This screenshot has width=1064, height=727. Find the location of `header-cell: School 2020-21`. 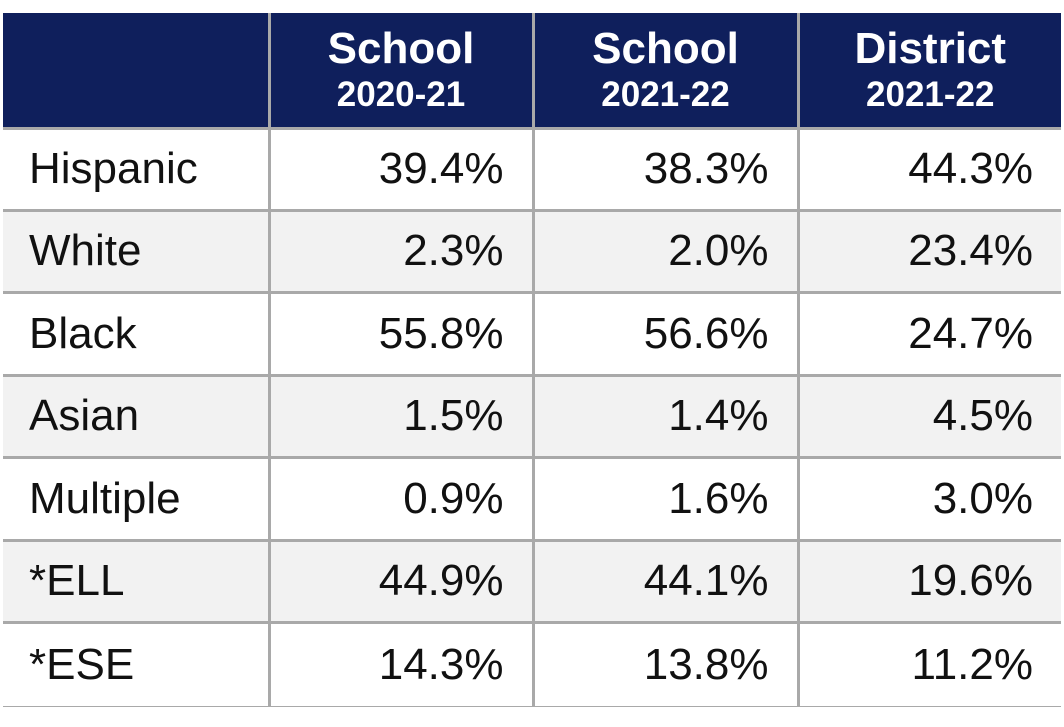

header-cell: School 2020-21 is located at coordinates (401, 70).